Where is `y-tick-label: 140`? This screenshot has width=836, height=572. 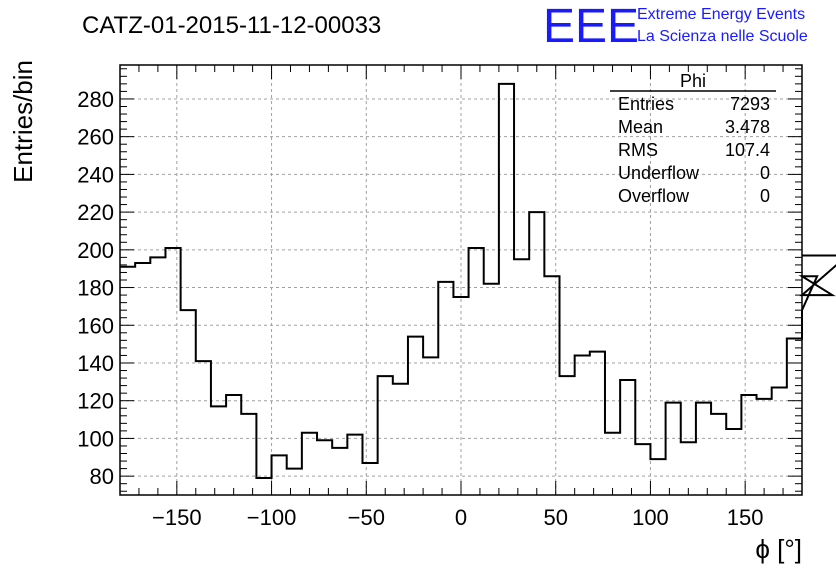 y-tick-label: 140 is located at coordinates (95, 363).